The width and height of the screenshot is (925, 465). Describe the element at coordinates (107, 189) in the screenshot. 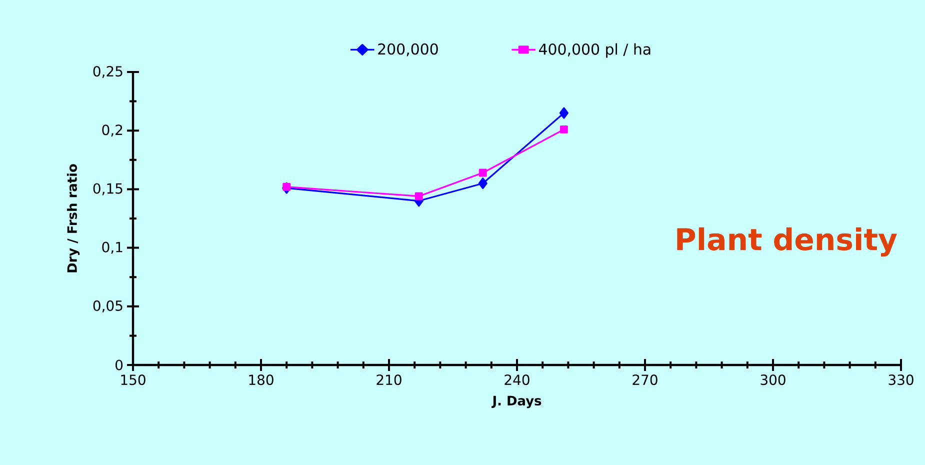

I see `y-tick-label: 0,15` at that location.